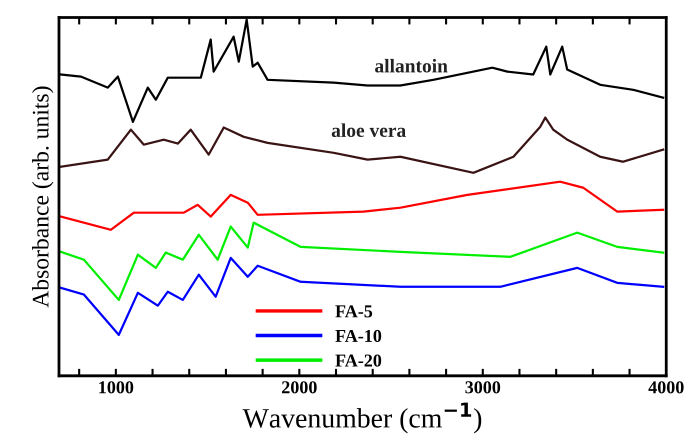 The width and height of the screenshot is (694, 437). What do you see at coordinates (43, 197) in the screenshot?
I see `y-axis-title: Absorbance (arb. units)` at bounding box center [43, 197].